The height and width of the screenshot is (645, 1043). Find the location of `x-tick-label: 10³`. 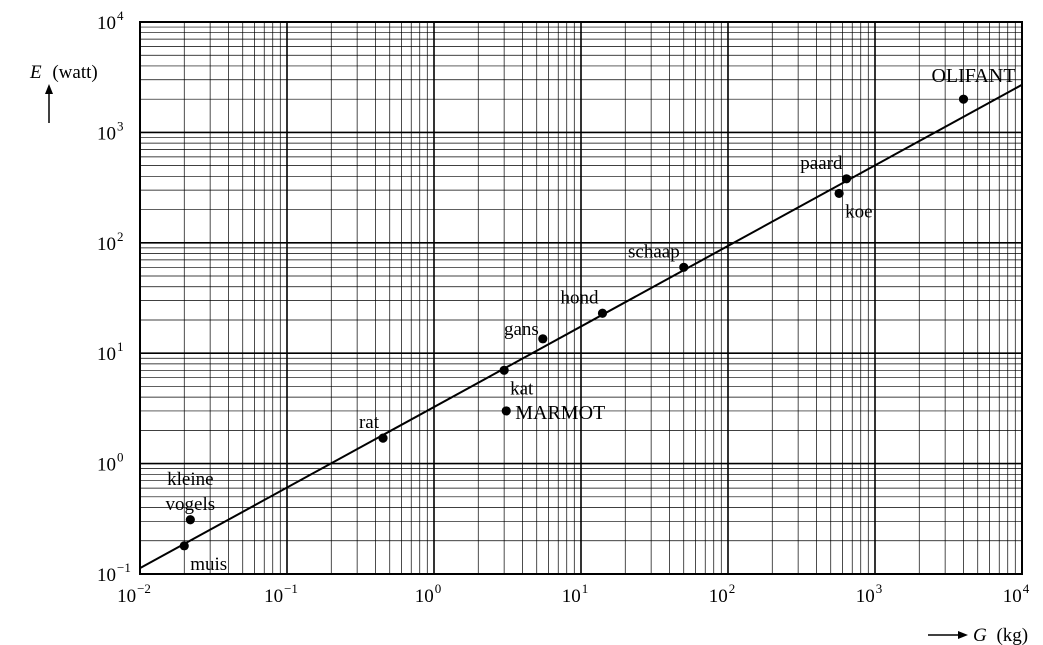

x-tick-label: 10³ is located at coordinates (869, 594).